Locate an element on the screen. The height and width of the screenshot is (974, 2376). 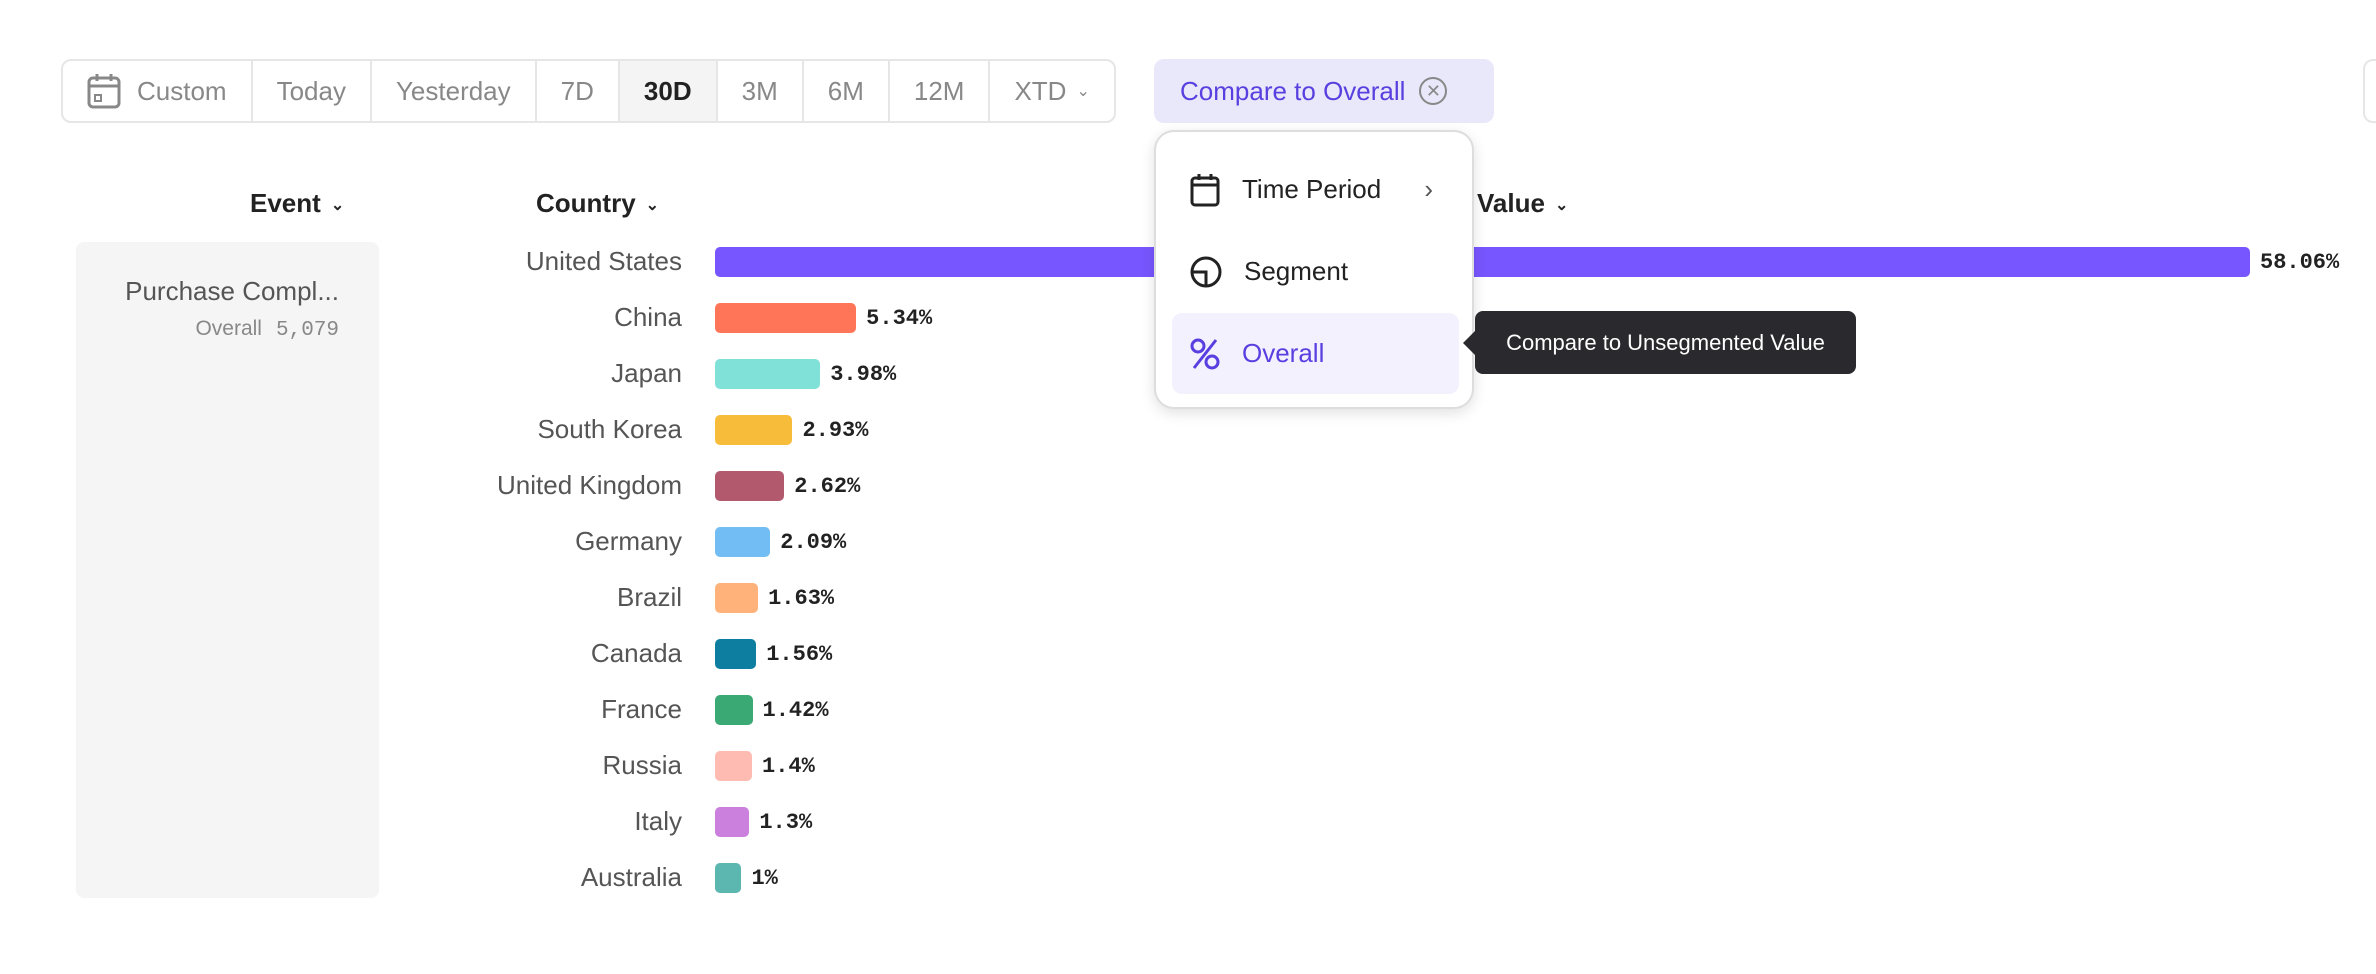
event-overall: Overall 5,079 is located at coordinates (207, 329).